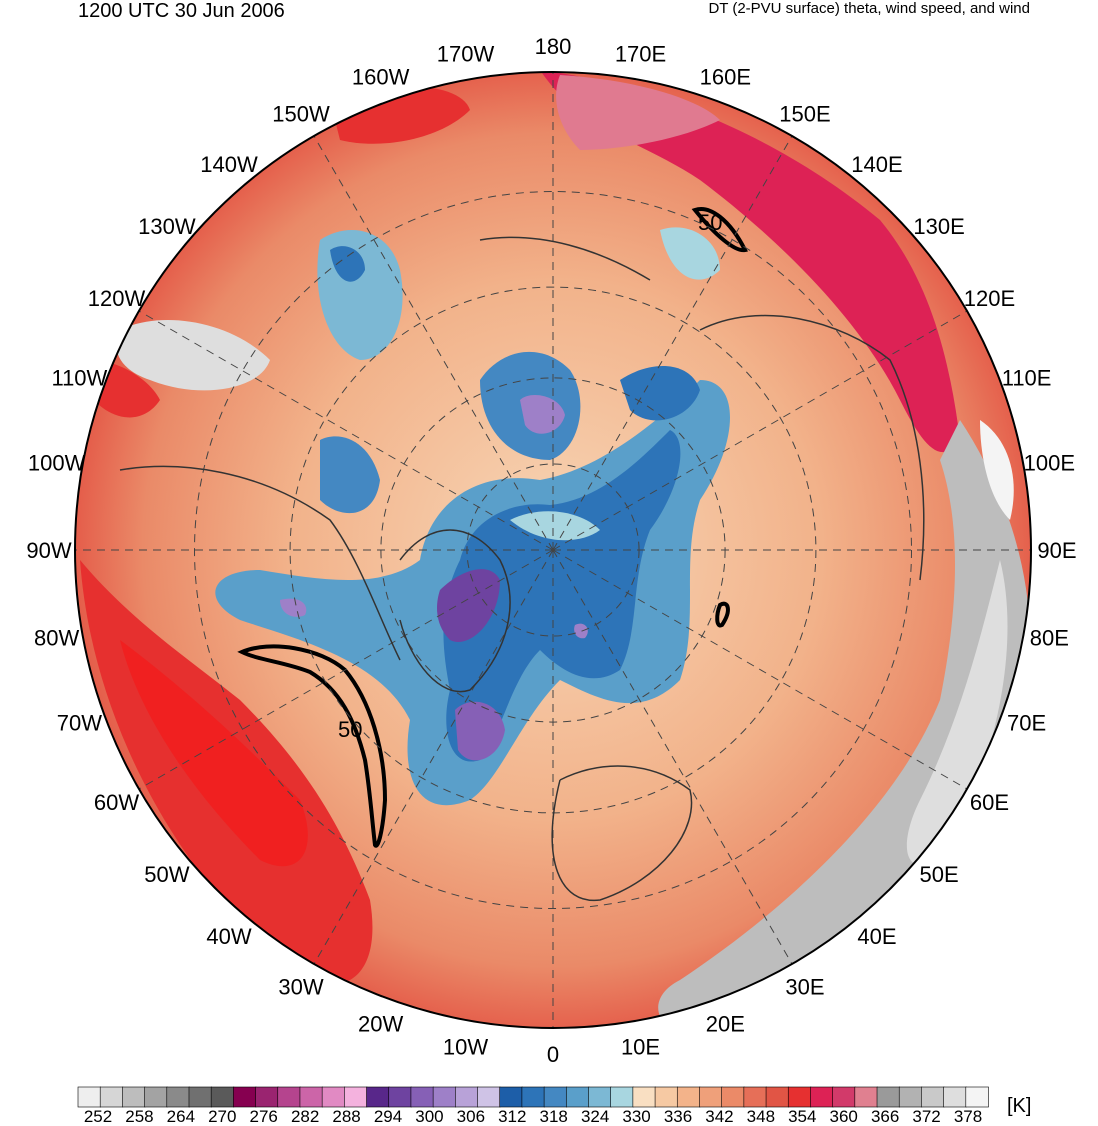 The width and height of the screenshot is (1098, 1126). I want to click on colorbar-tick-label: 288, so click(346, 1116).